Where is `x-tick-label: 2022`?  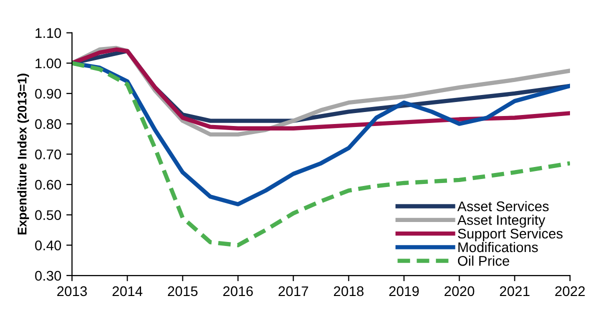
x-tick-label: 2022 is located at coordinates (570, 291).